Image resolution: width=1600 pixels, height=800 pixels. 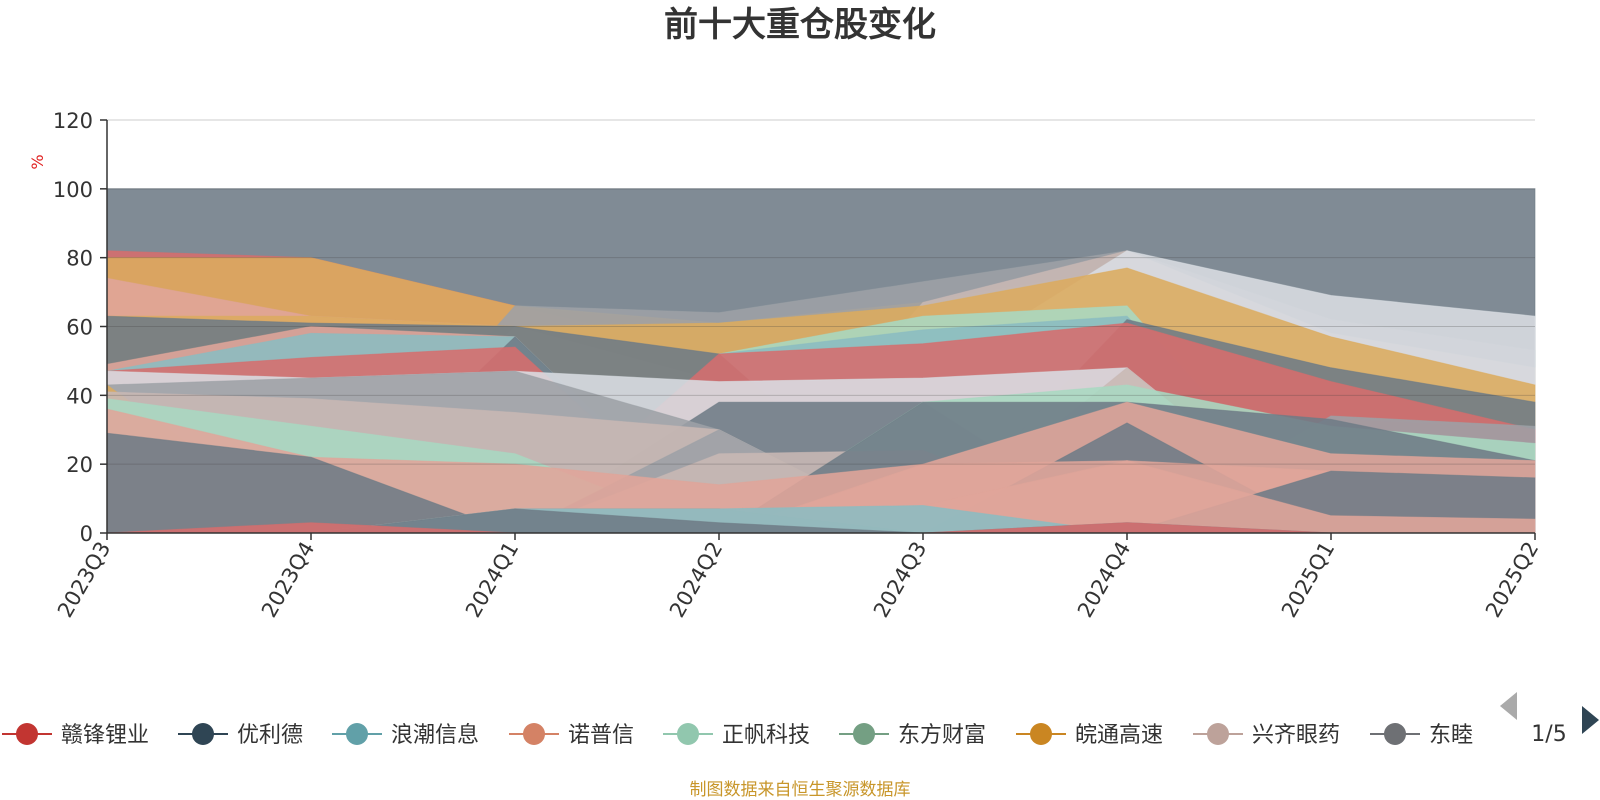 I want to click on data-source-note: 制图数据来自恒生聚源数据库, so click(x=800, y=790).